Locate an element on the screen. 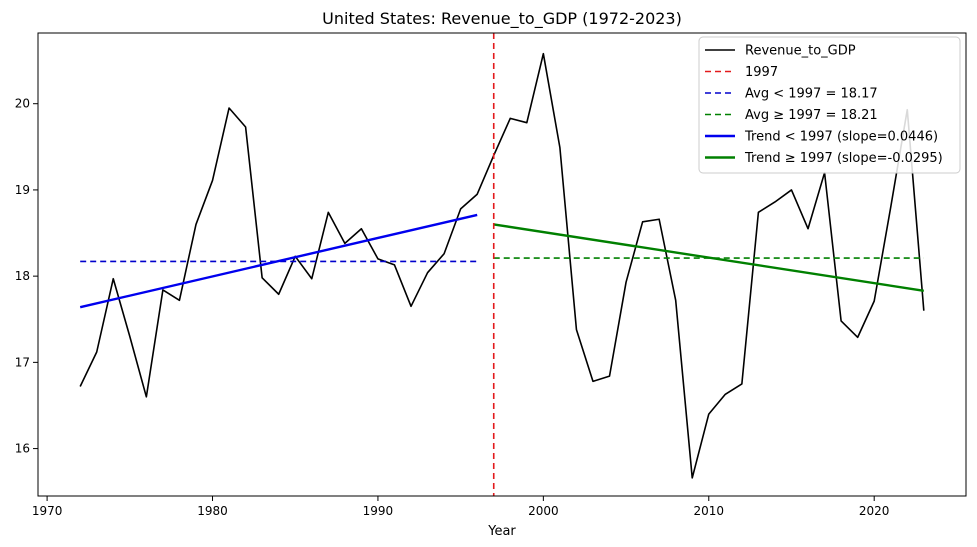 The image size is (977, 547). y-tick-label: 19 is located at coordinates (22, 190).